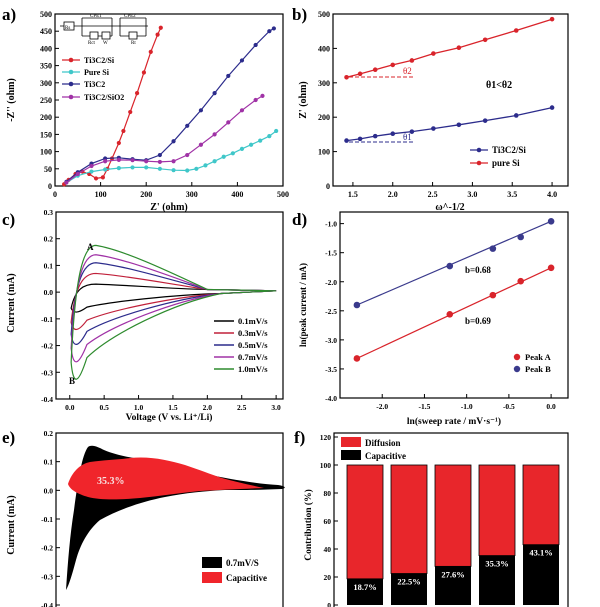 Image resolution: width=600 pixels, height=607 pixels. What do you see at coordinates (8, 437) in the screenshot?
I see `panel-e-tag: e)` at bounding box center [8, 437].